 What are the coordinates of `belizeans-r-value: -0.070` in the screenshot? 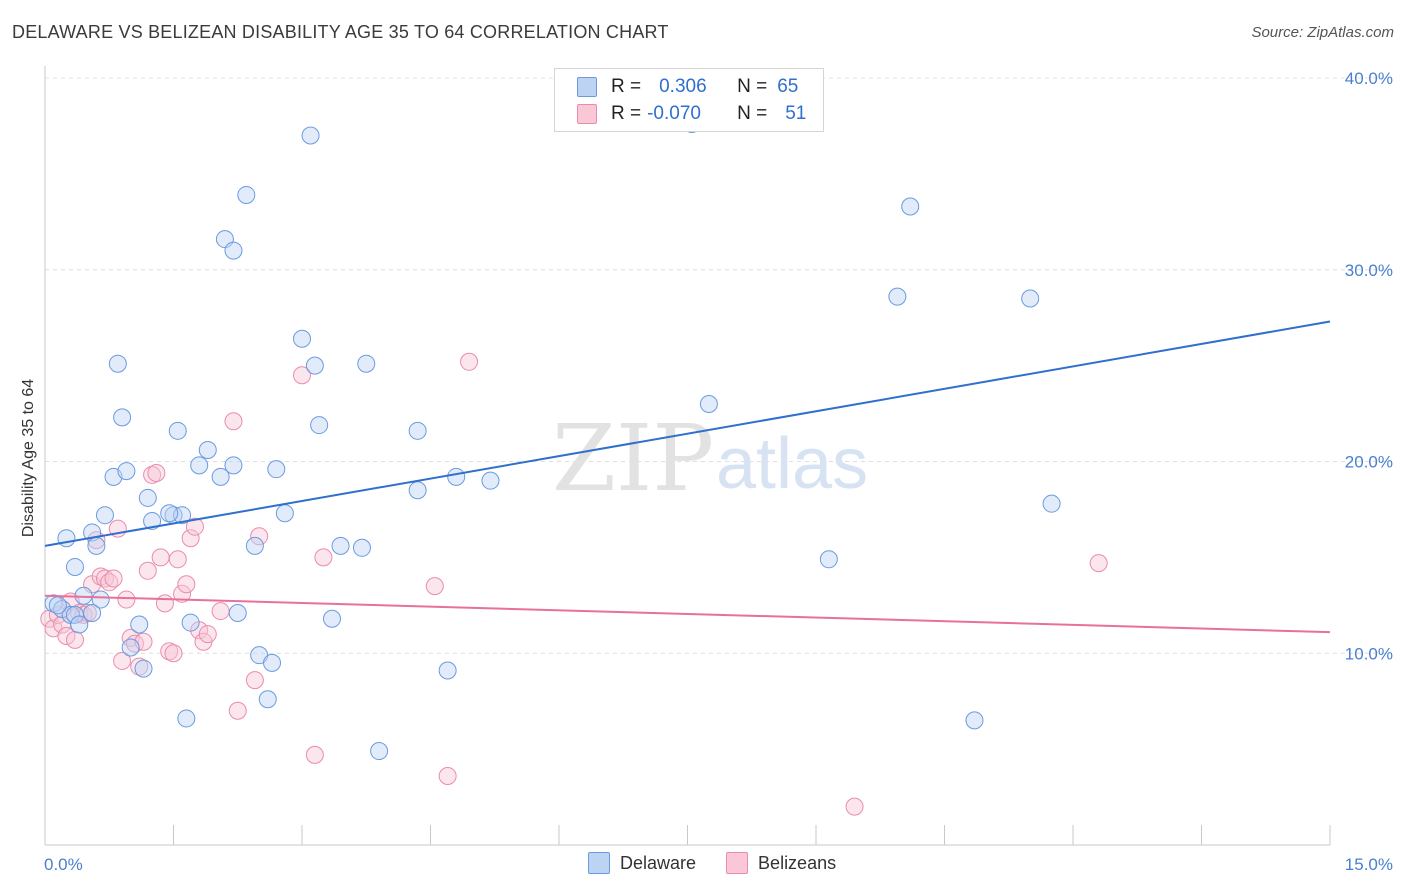 It's located at (674, 113).